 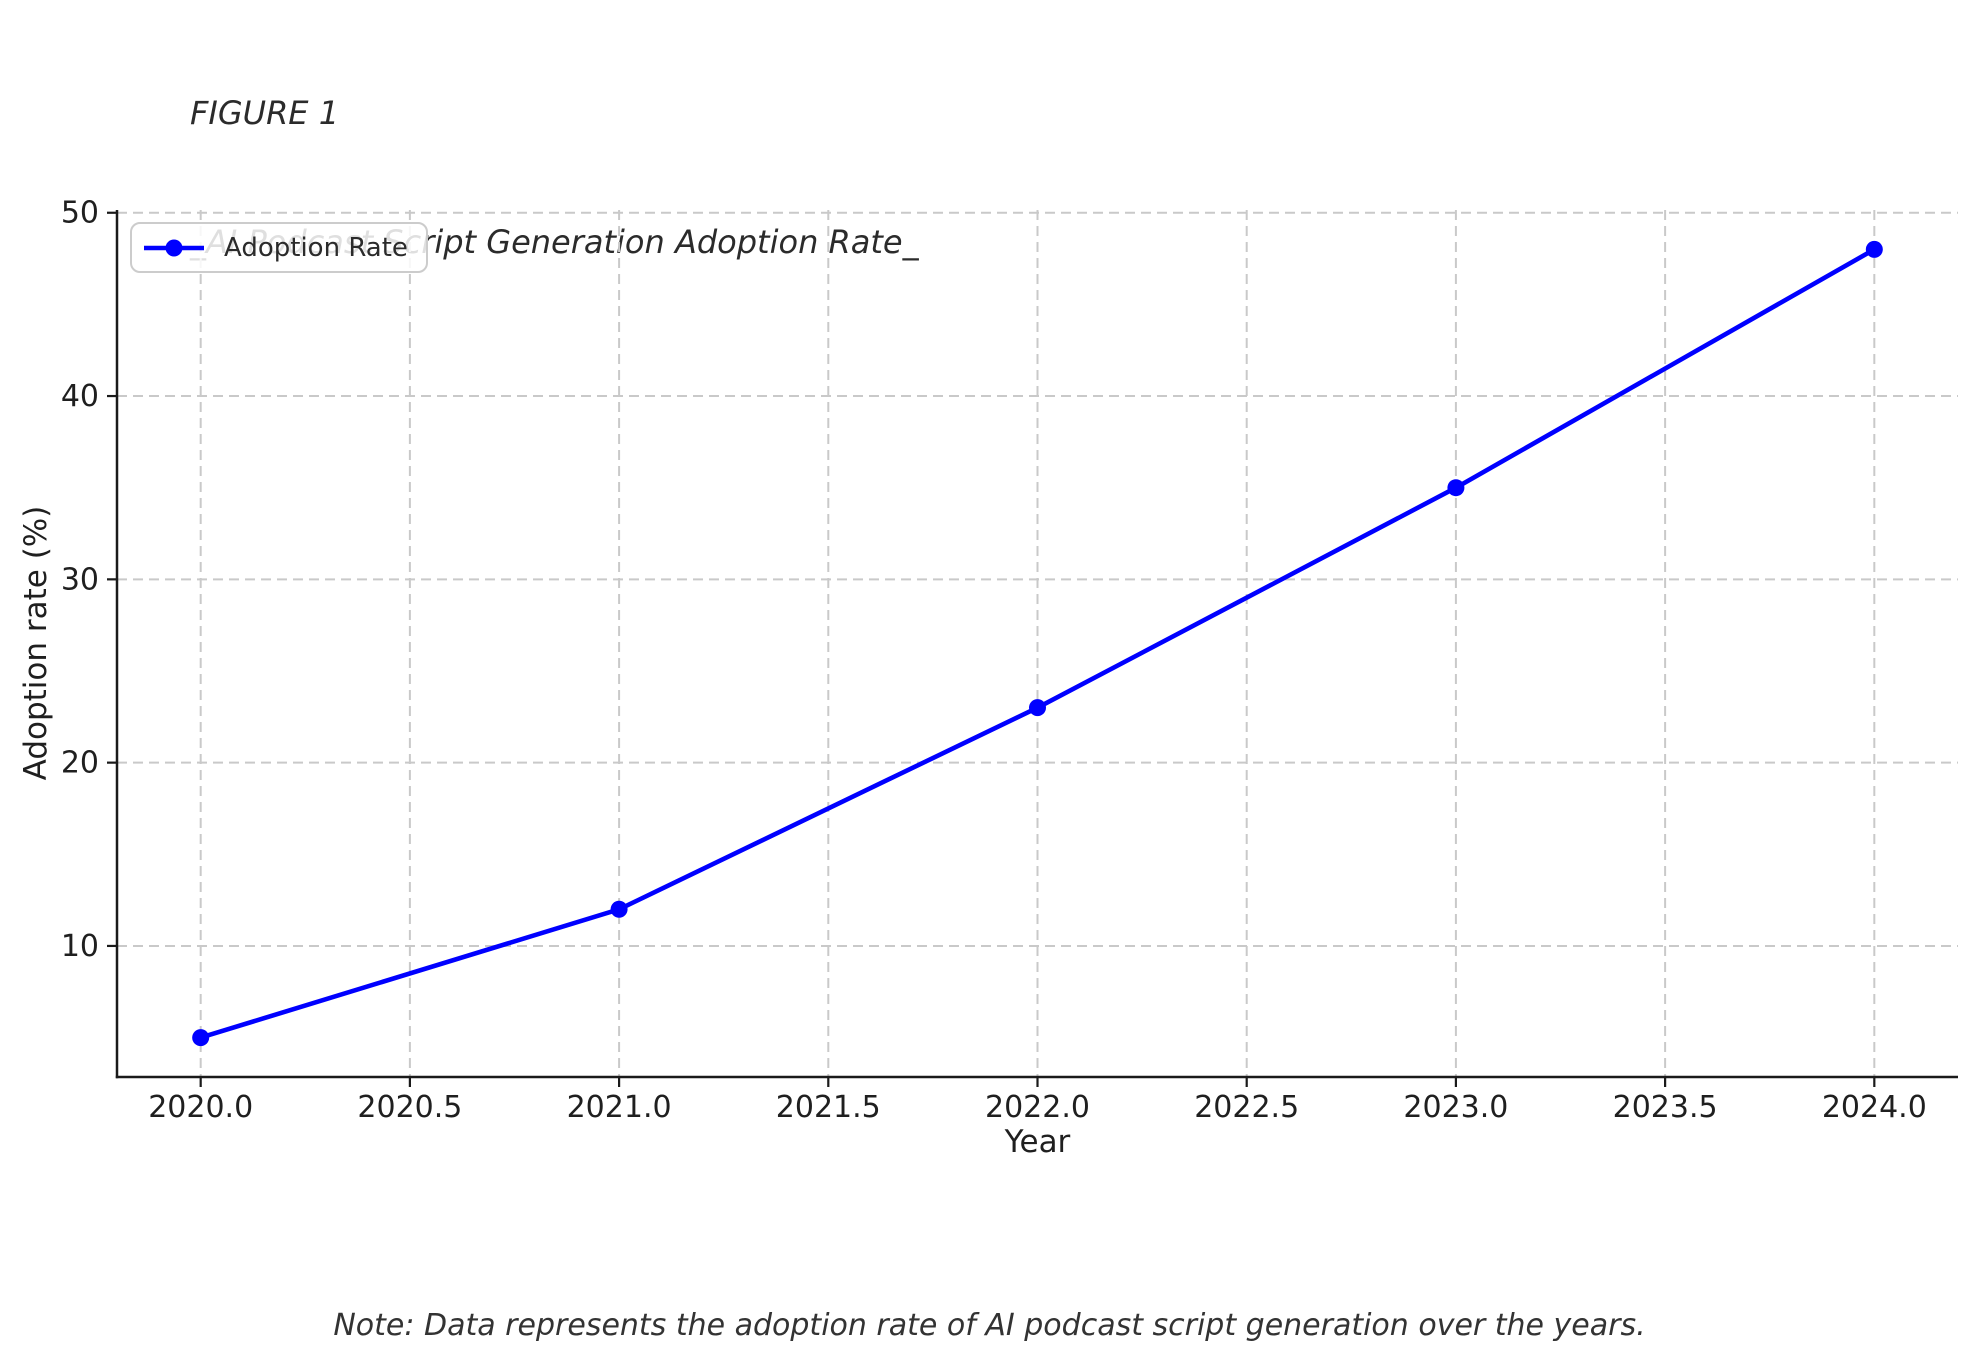 What do you see at coordinates (200, 1107) in the screenshot?
I see `x-tick-label: 2020.0` at bounding box center [200, 1107].